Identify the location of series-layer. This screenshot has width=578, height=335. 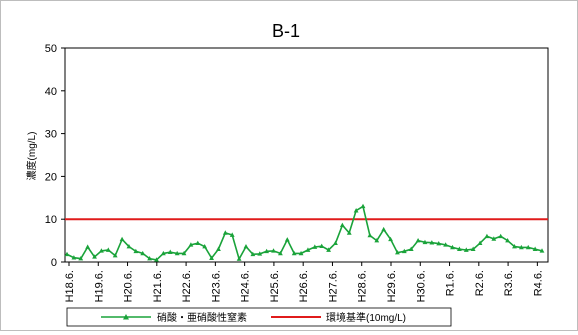
(306, 232).